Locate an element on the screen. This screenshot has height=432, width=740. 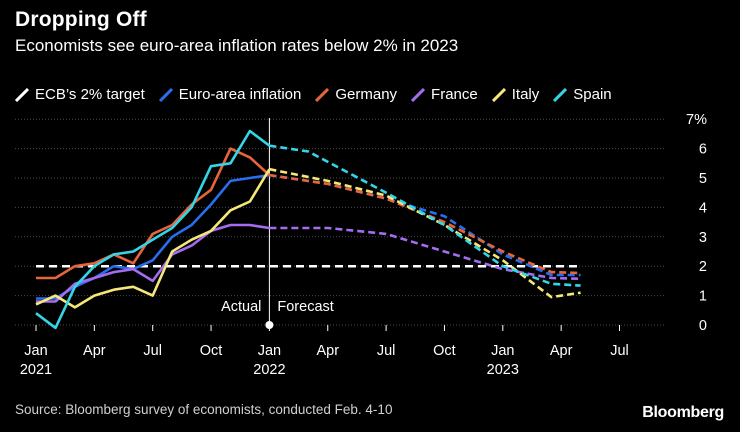
series-forecast-italy is located at coordinates (425, 233).